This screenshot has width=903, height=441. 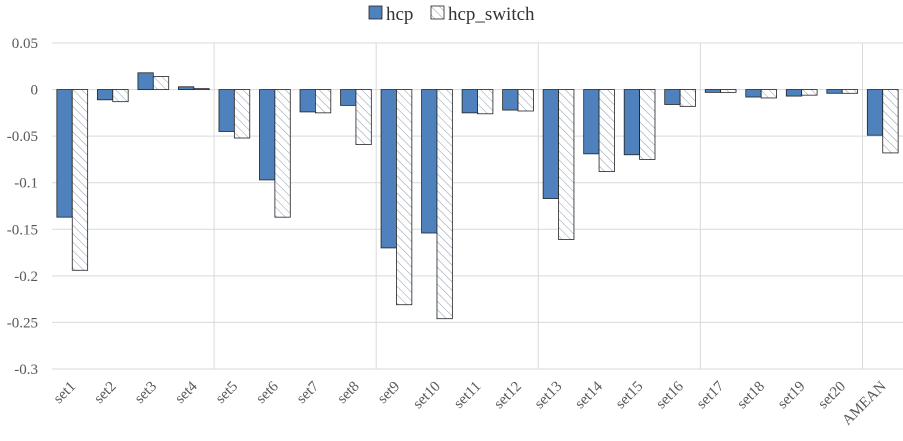 I want to click on x-tick-label: set19, so click(x=792, y=396).